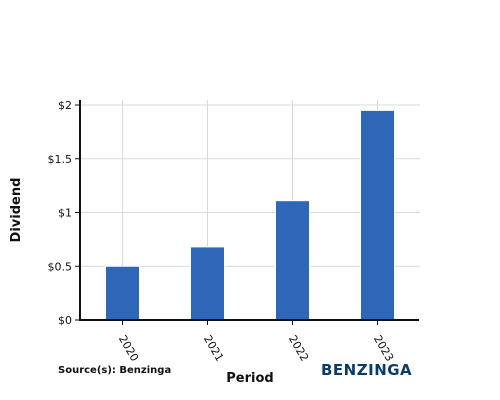  I want to click on y-tick-label: $1, so click(65, 213).